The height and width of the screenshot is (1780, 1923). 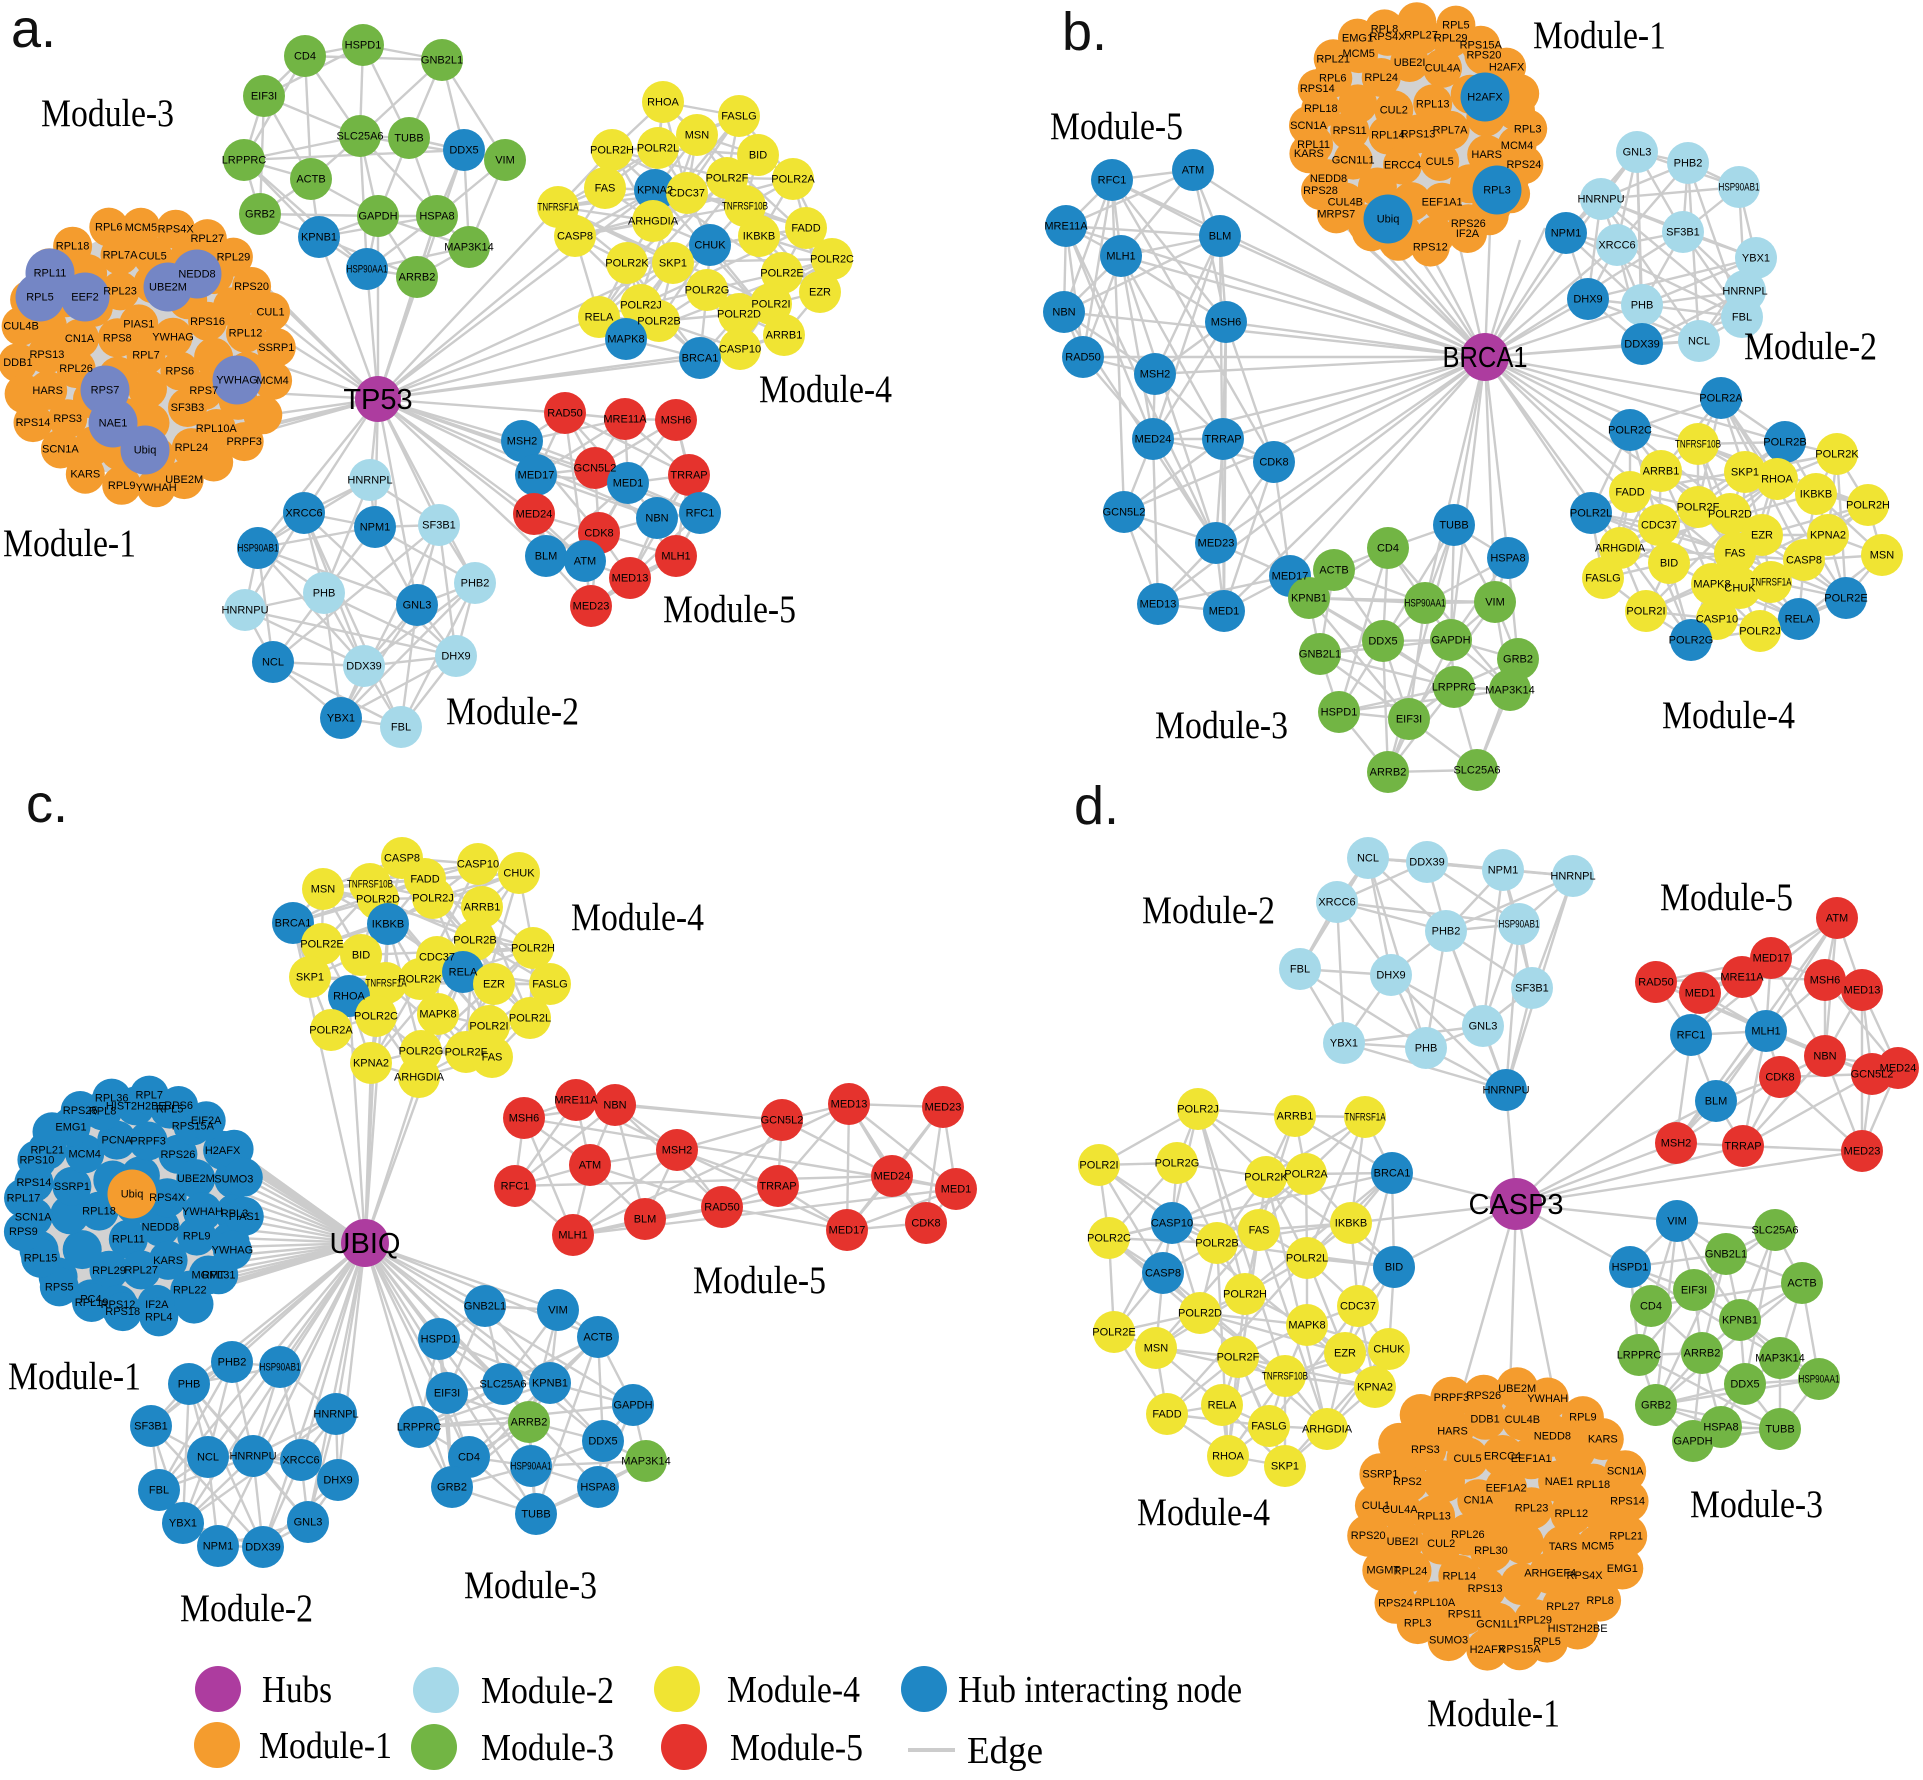 What do you see at coordinates (536, 476) in the screenshot?
I see `svg-text: MED17` at bounding box center [536, 476].